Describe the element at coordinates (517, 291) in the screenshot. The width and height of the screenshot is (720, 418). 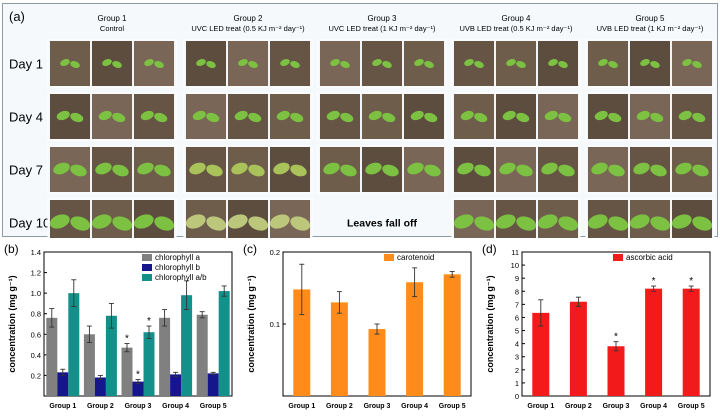
I see `y-tick-label: 8` at that location.